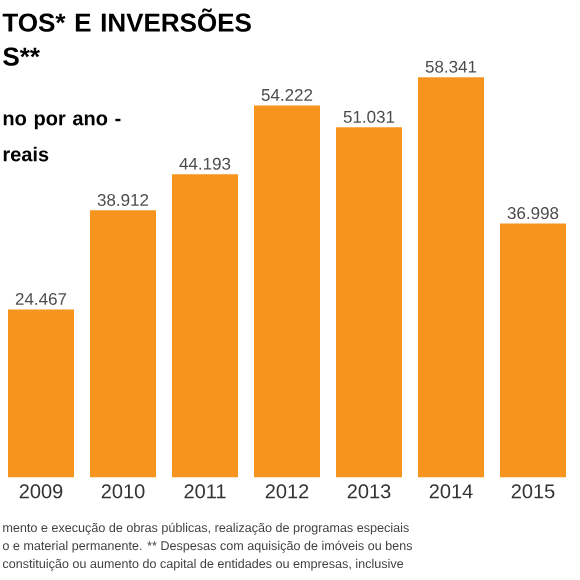  Describe the element at coordinates (126, 37) in the screenshot. I see `chart-title: TOS* E INVERSÕES S**` at that location.